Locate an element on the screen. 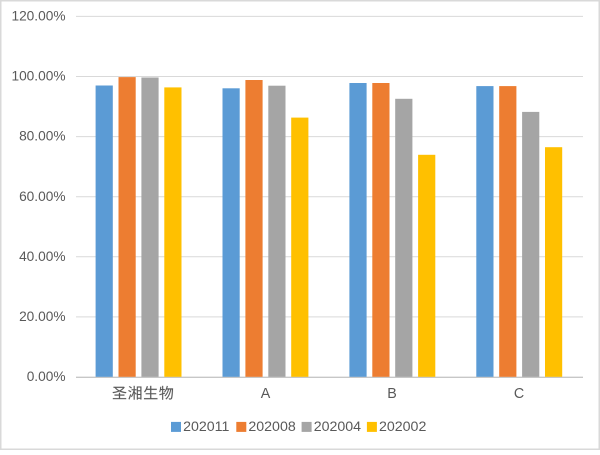  svg-text: B is located at coordinates (392, 394).